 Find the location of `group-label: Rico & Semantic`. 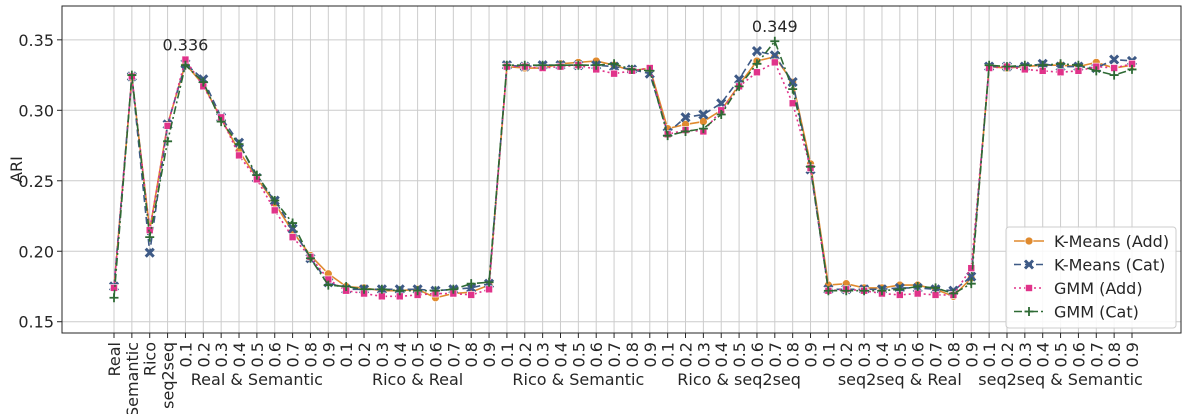

group-label: Rico & Semantic is located at coordinates (578, 379).